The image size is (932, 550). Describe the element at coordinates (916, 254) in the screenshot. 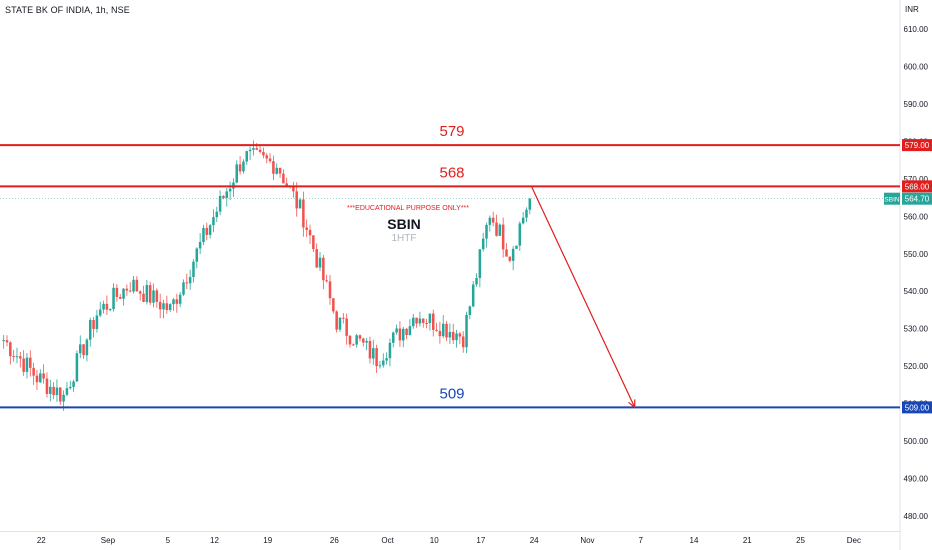

I see `y-tick-label: 550.00` at that location.